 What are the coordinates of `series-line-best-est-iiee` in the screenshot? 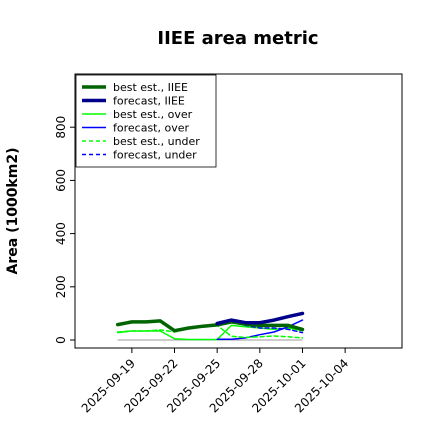 It's located at (210, 326).